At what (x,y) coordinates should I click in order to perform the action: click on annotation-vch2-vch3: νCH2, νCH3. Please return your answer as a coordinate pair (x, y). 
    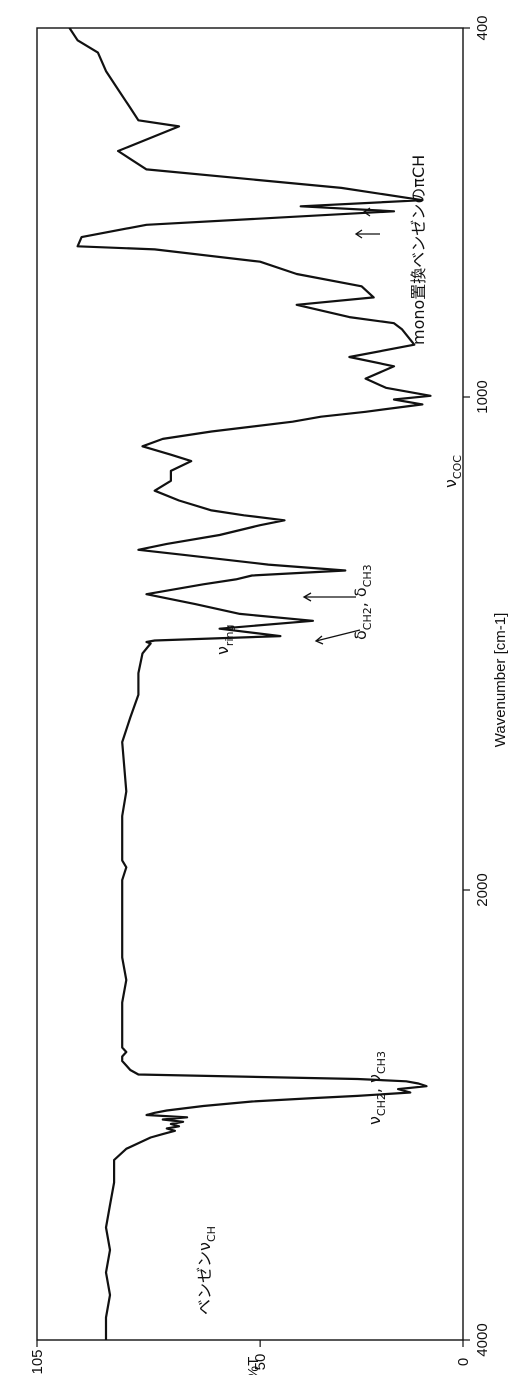
    Looking at the image, I should click on (376, 1088).